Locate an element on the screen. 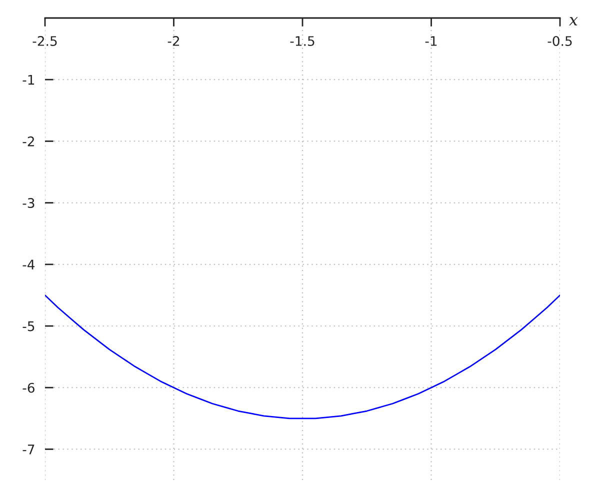 Image resolution: width=600 pixels, height=500 pixels. y-tick-label: -1 is located at coordinates (28, 79).